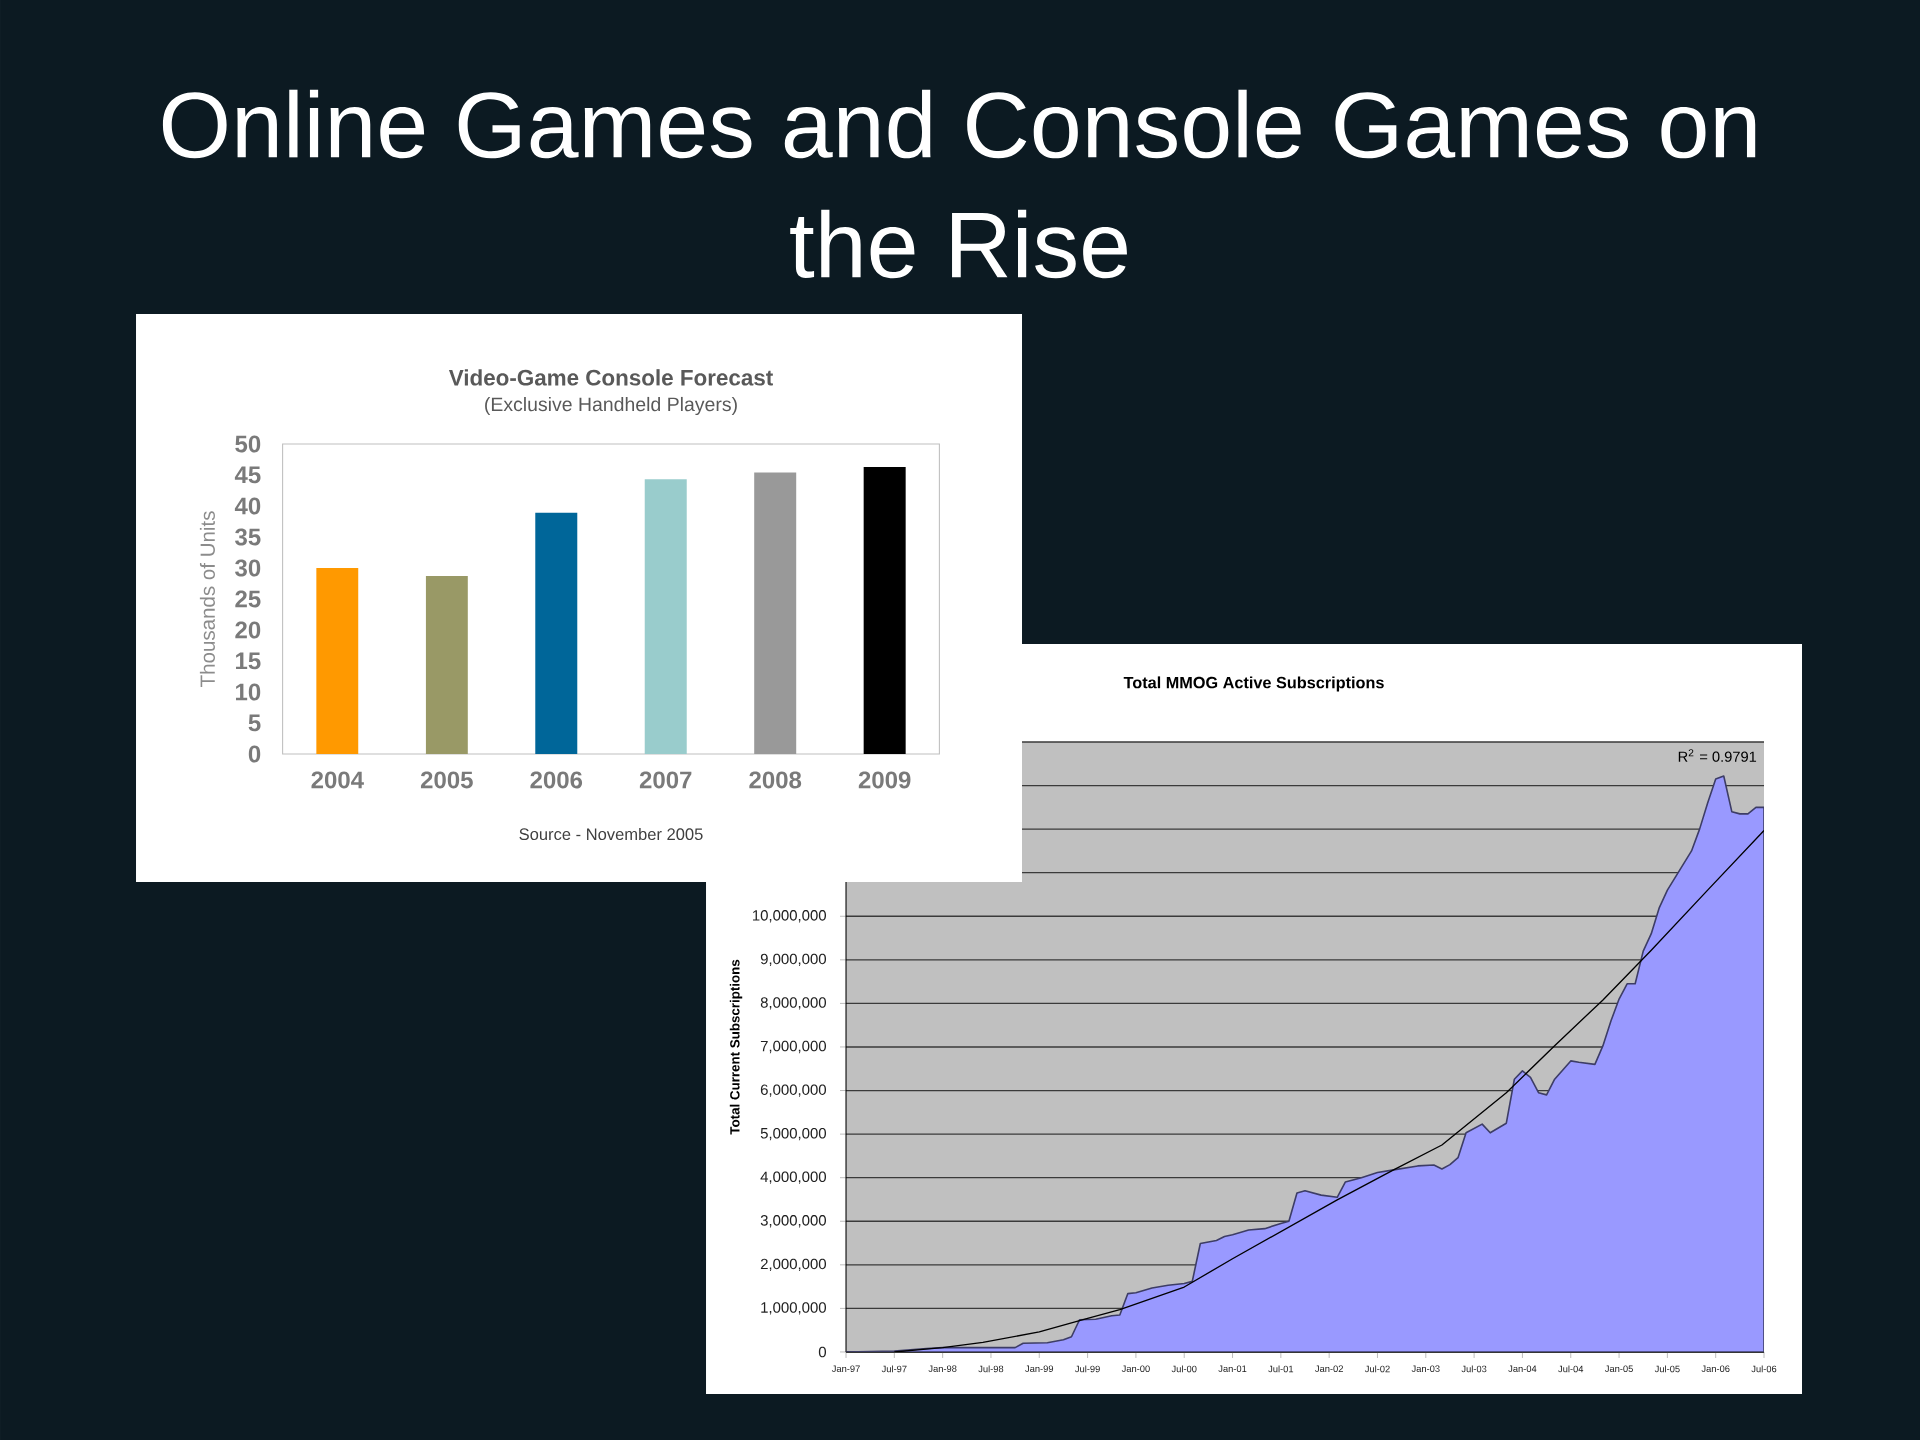 This screenshot has height=1440, width=1920. I want to click on y-tick-label: 35, so click(248, 537).